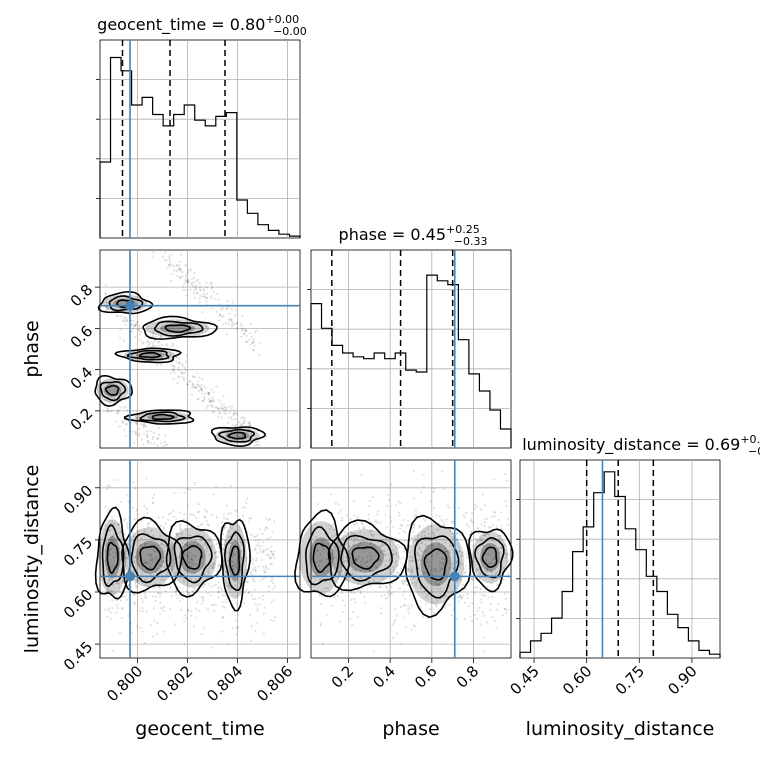  What do you see at coordinates (489, 557) in the screenshot?
I see `contour-line` at bounding box center [489, 557].